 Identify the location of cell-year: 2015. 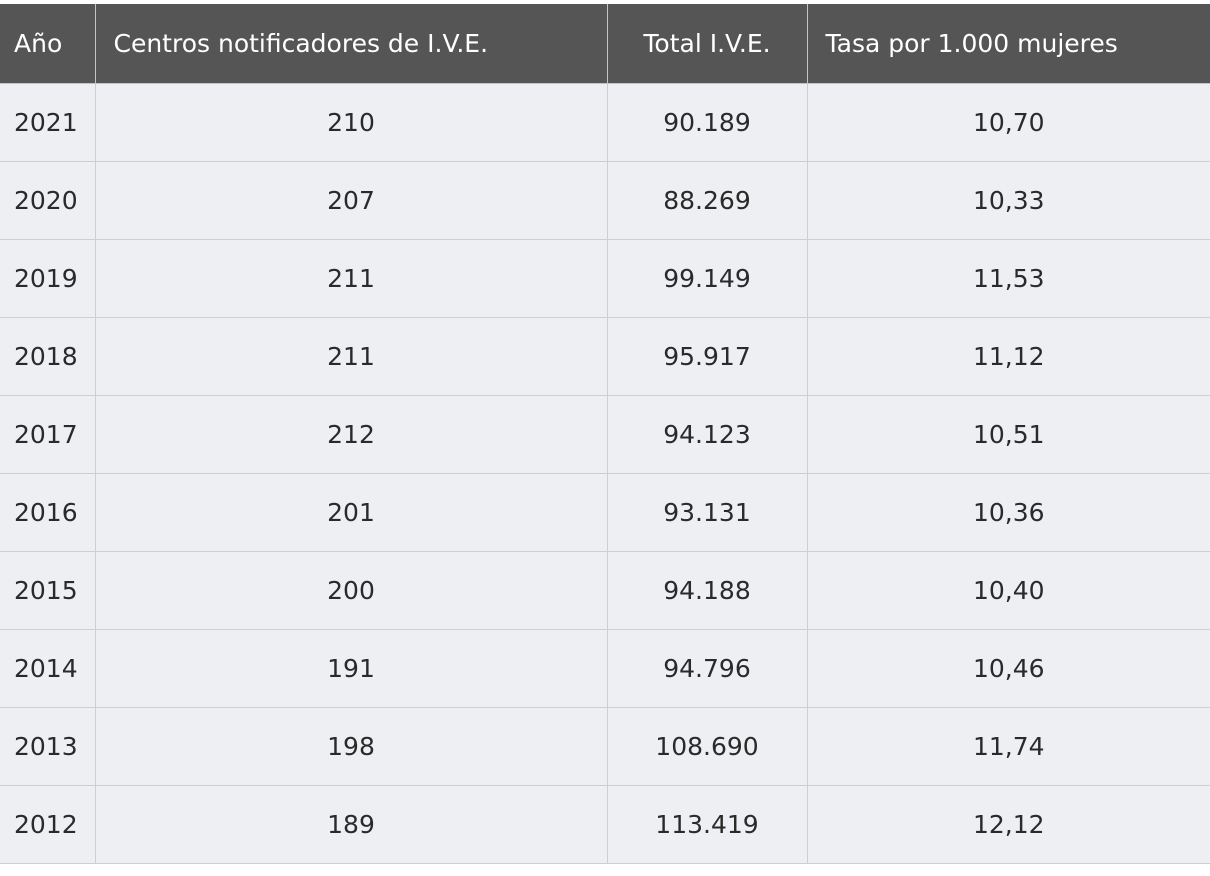
(48, 590).